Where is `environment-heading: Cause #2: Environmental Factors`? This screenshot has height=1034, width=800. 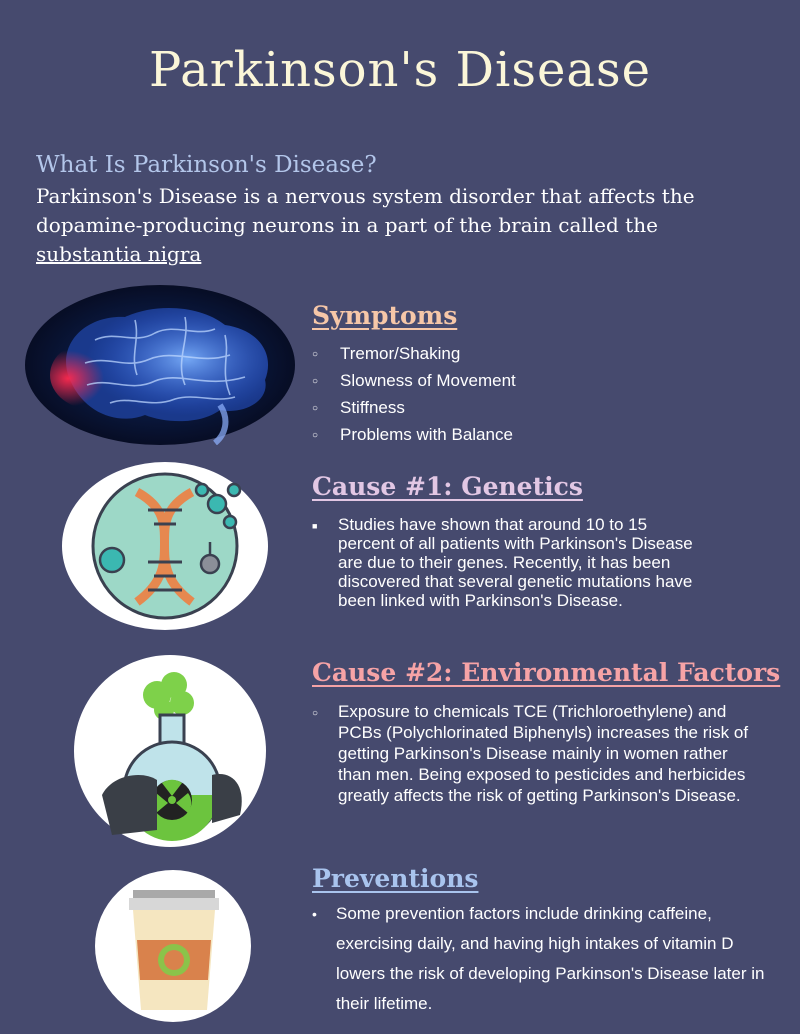
environment-heading: Cause #2: Environmental Factors is located at coordinates (546, 672).